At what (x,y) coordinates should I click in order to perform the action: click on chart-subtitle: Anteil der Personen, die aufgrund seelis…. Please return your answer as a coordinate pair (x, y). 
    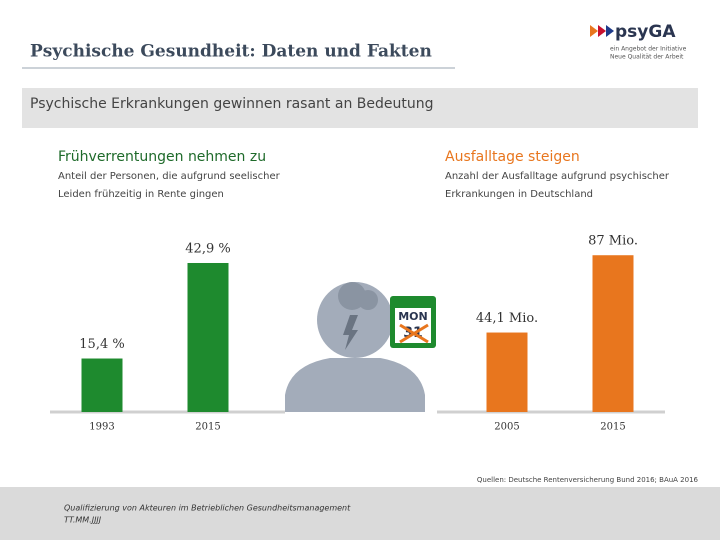
    Looking at the image, I should click on (169, 176).